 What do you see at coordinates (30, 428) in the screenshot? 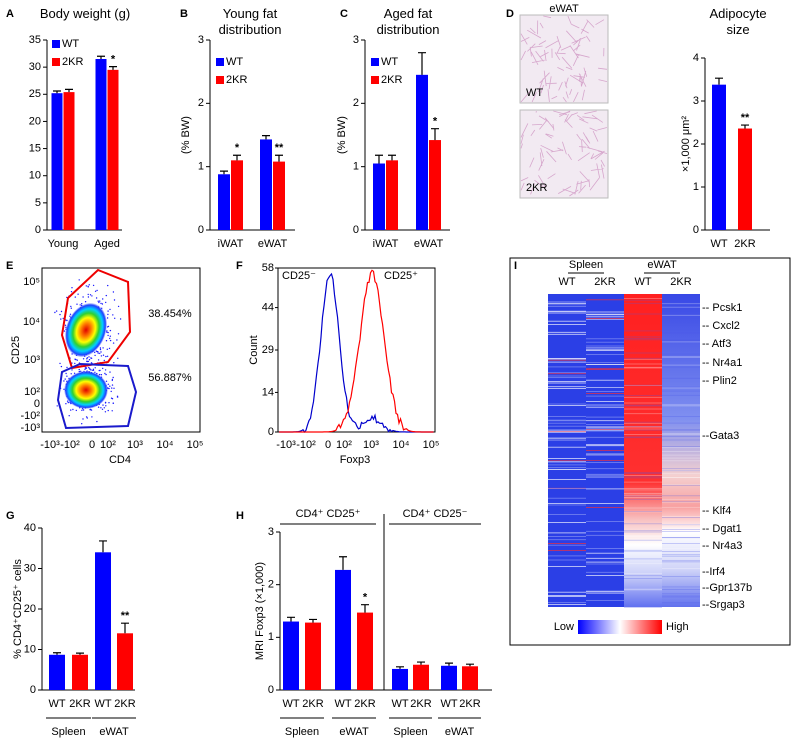
I see `y-tick-label: -10³` at bounding box center [30, 428].